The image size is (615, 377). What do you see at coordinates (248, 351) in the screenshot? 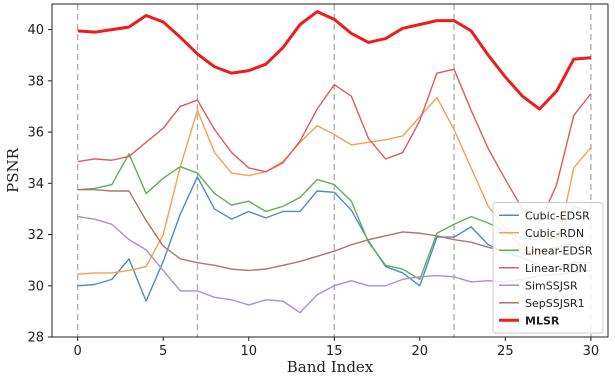
I see `x-tick-label: 10` at bounding box center [248, 351].